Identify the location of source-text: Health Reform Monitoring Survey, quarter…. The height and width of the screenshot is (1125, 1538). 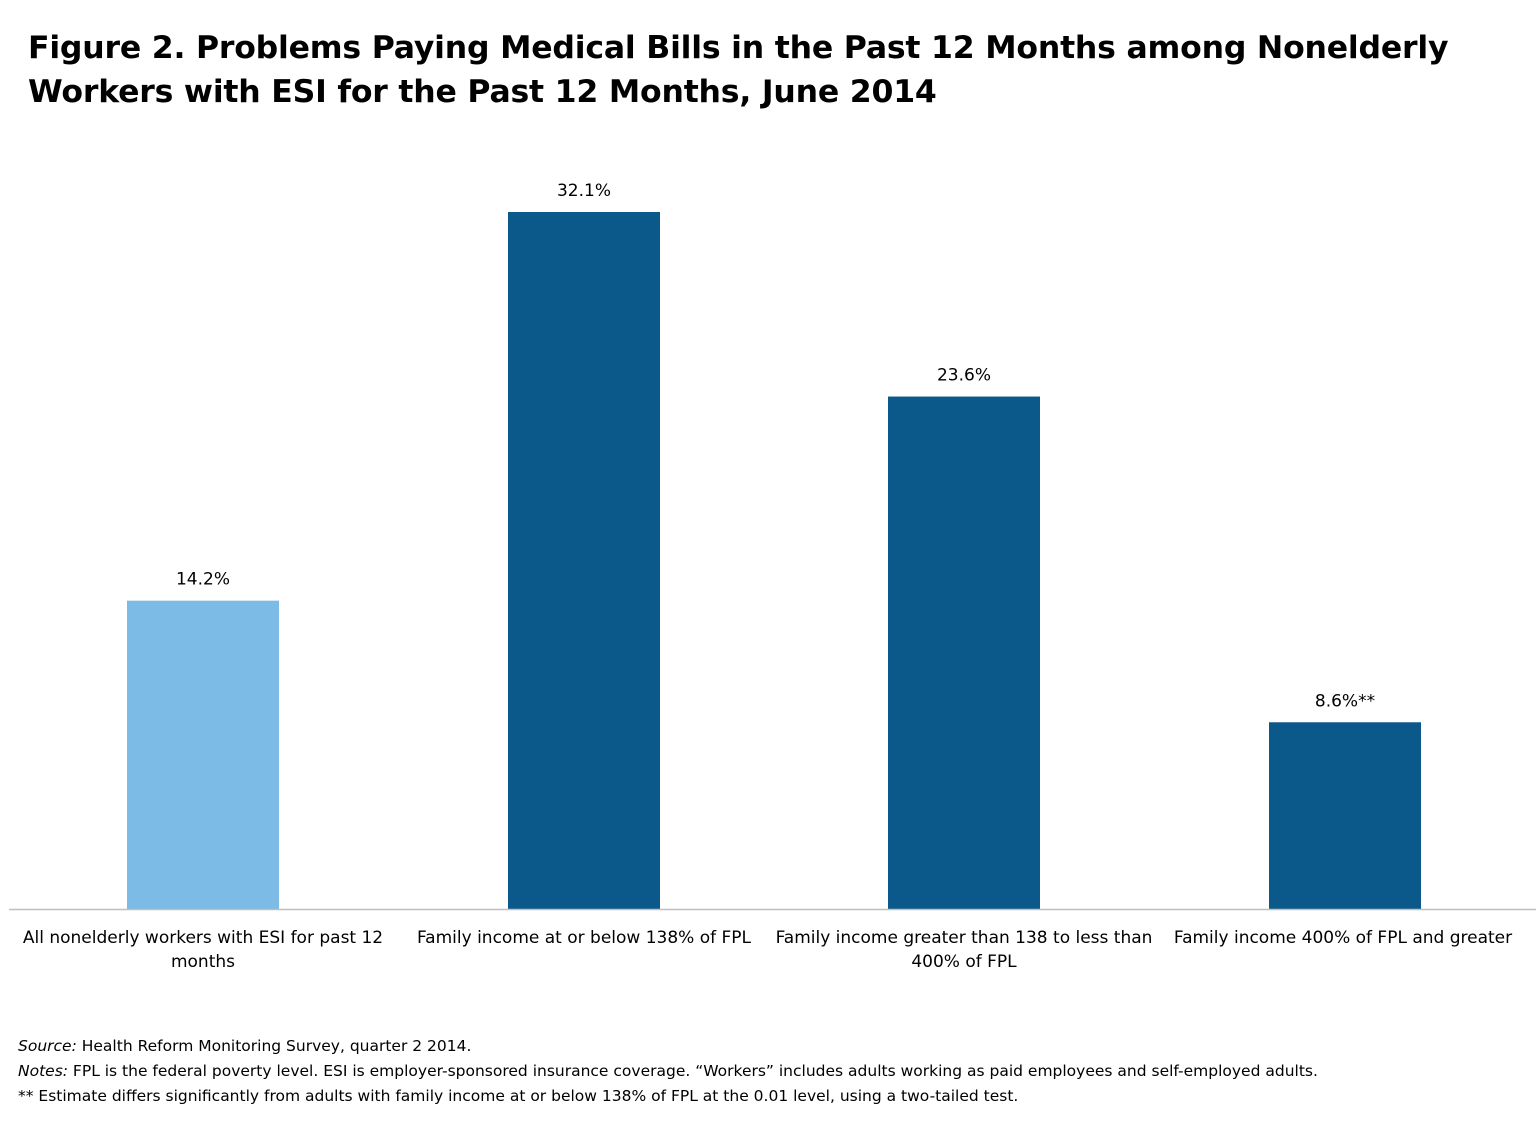
(274, 1046).